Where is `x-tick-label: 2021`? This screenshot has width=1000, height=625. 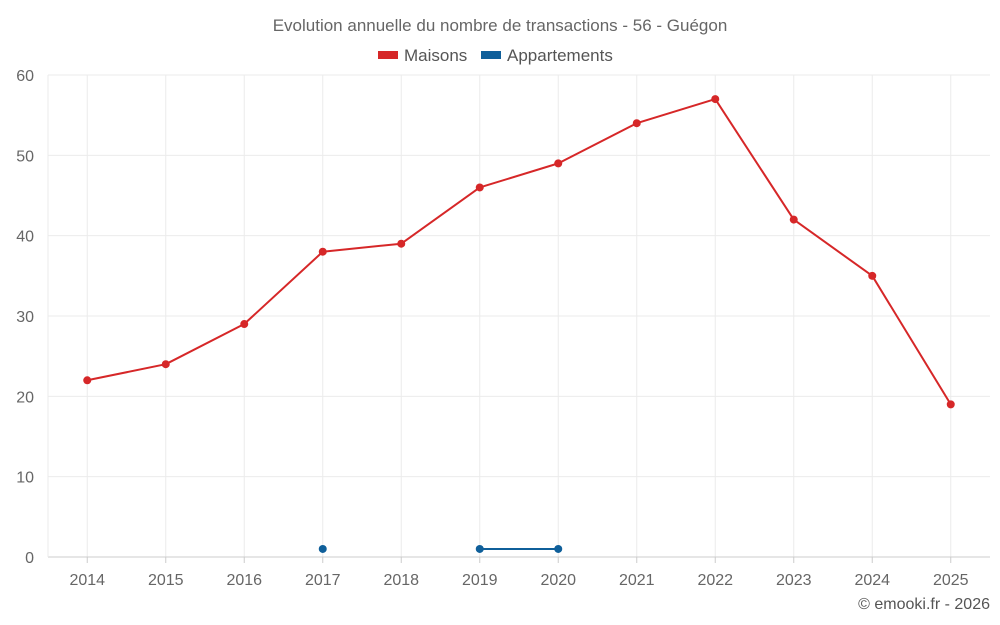 x-tick-label: 2021 is located at coordinates (637, 580).